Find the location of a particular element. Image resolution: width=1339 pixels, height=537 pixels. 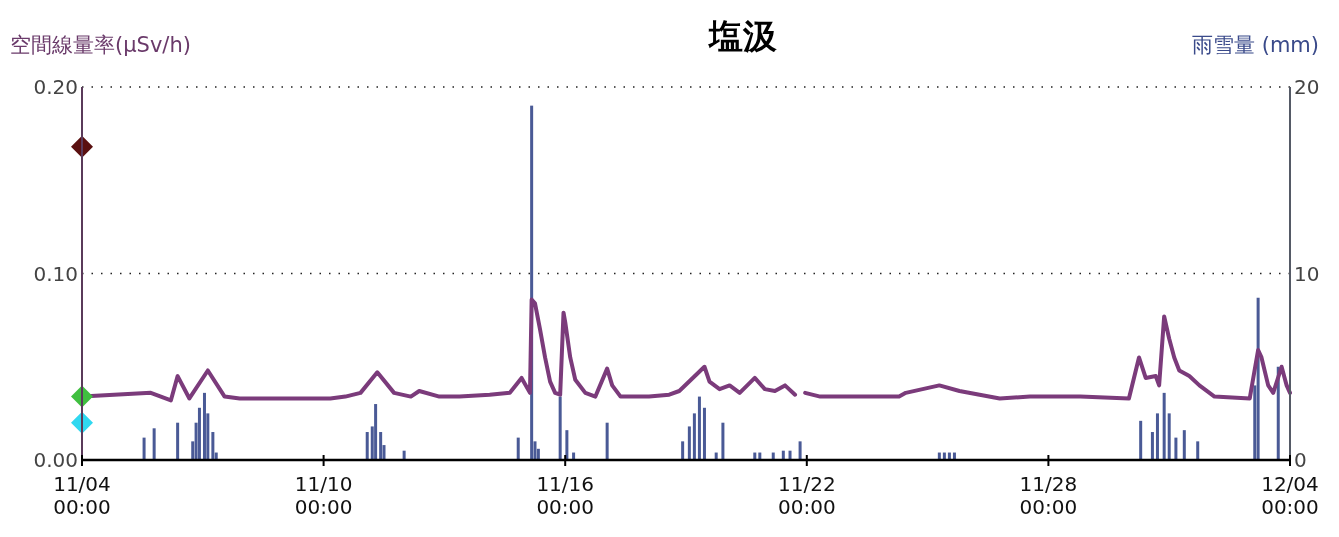

x-tick-label: 11/10 00:00 is located at coordinates (323, 495).